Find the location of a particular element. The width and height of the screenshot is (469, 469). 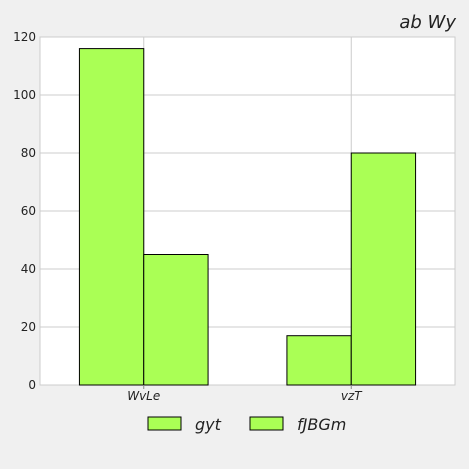

y-tick-label: 80 is located at coordinates (28, 153).